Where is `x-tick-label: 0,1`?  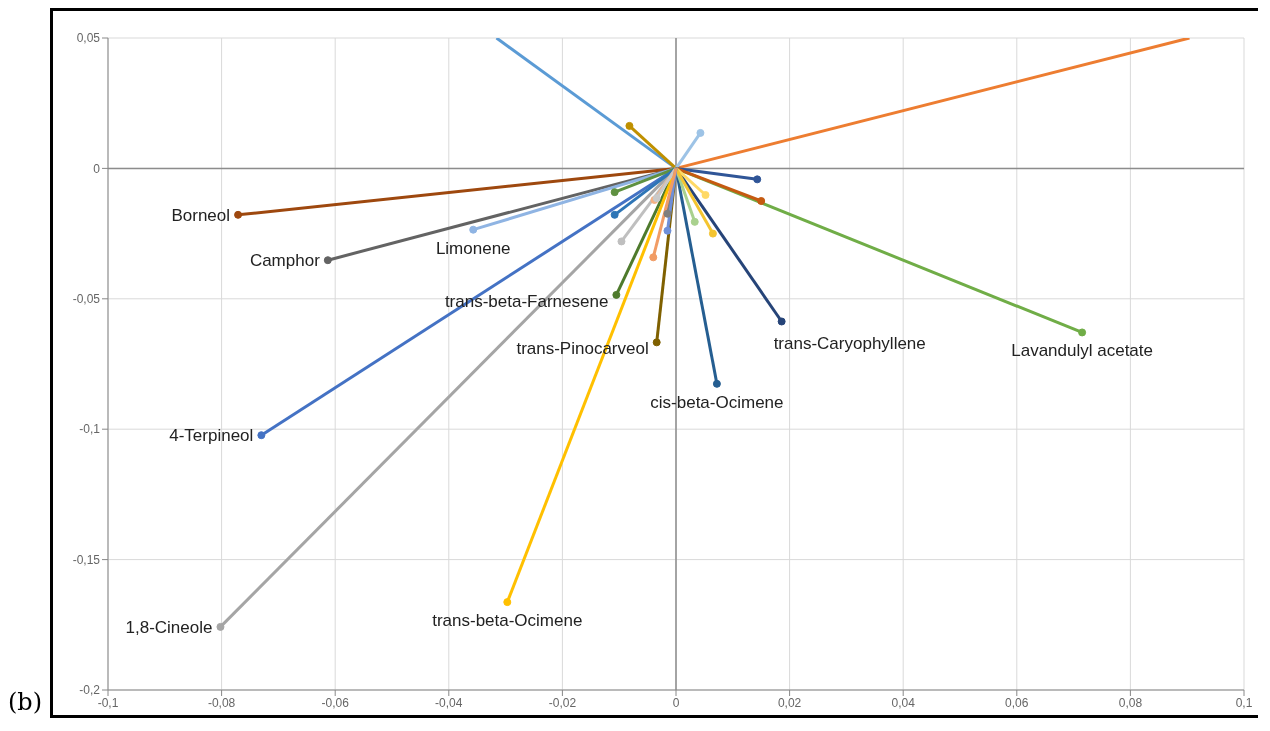 x-tick-label: 0,1 is located at coordinates (1244, 702).